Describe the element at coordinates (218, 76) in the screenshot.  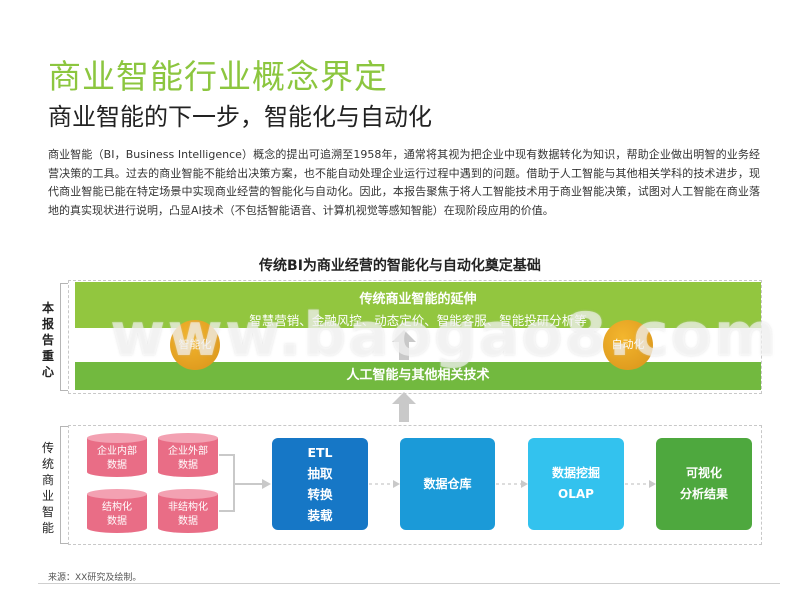
I see `page-title: 商业智能行业概念界定` at that location.